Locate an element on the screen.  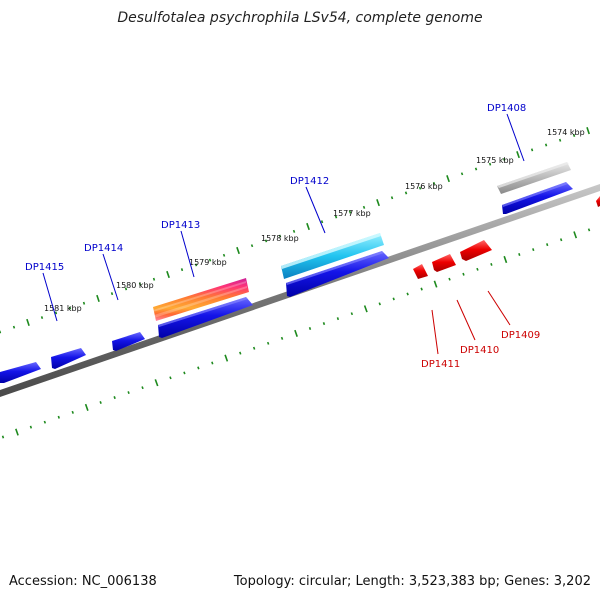
gene-feature-dp1413-striped is located at coordinates (201, 299).